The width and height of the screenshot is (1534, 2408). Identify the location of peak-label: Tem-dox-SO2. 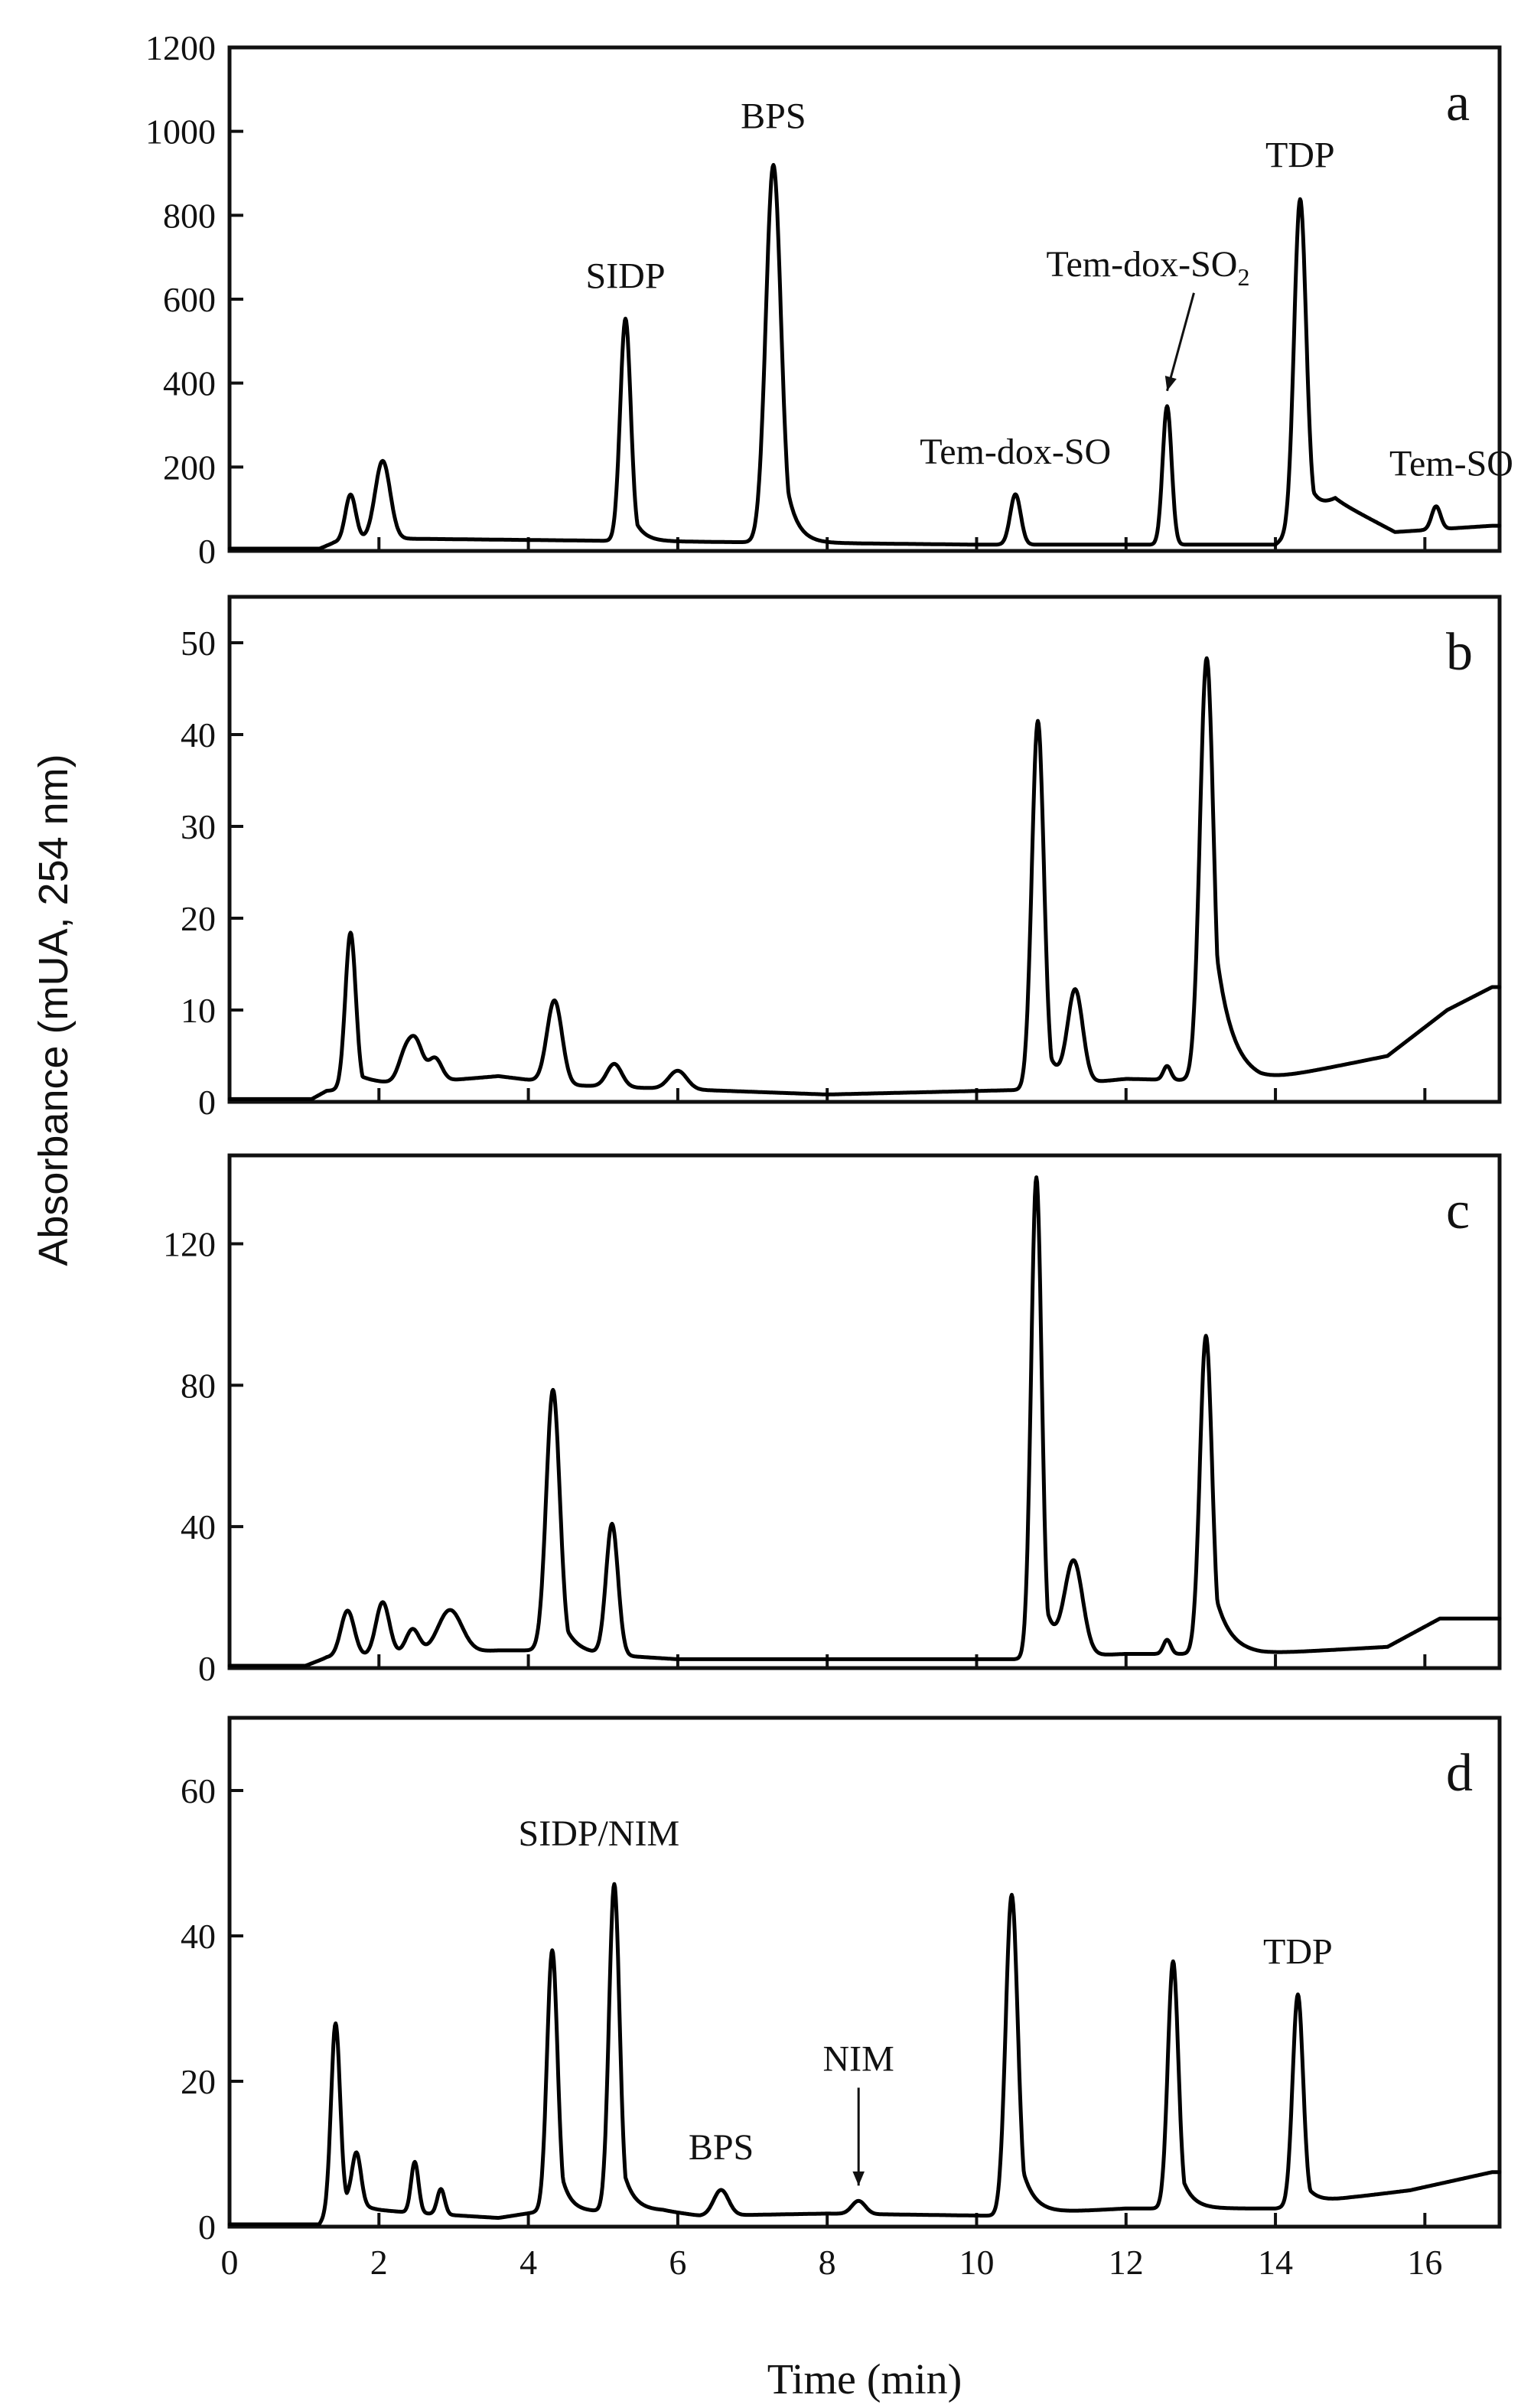
(1149, 267).